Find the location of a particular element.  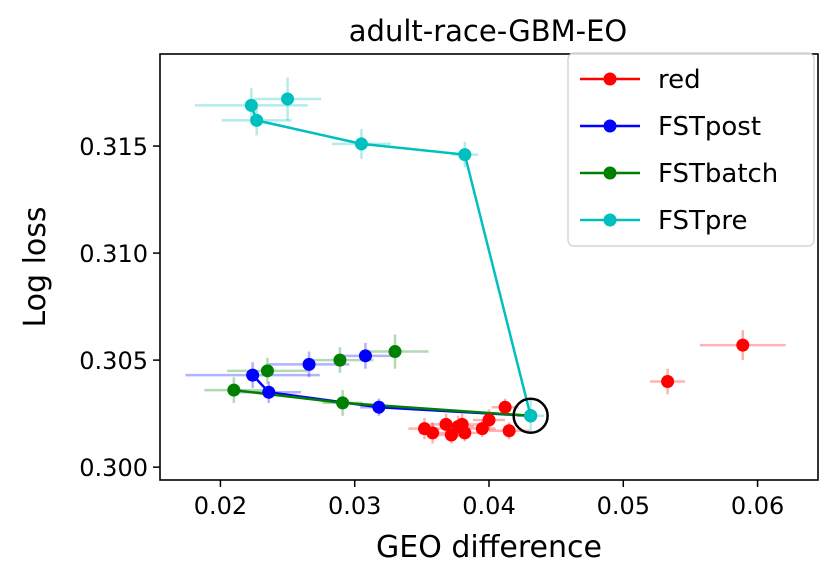

chart-title: adult-race-GBM-EO is located at coordinates (488, 31).